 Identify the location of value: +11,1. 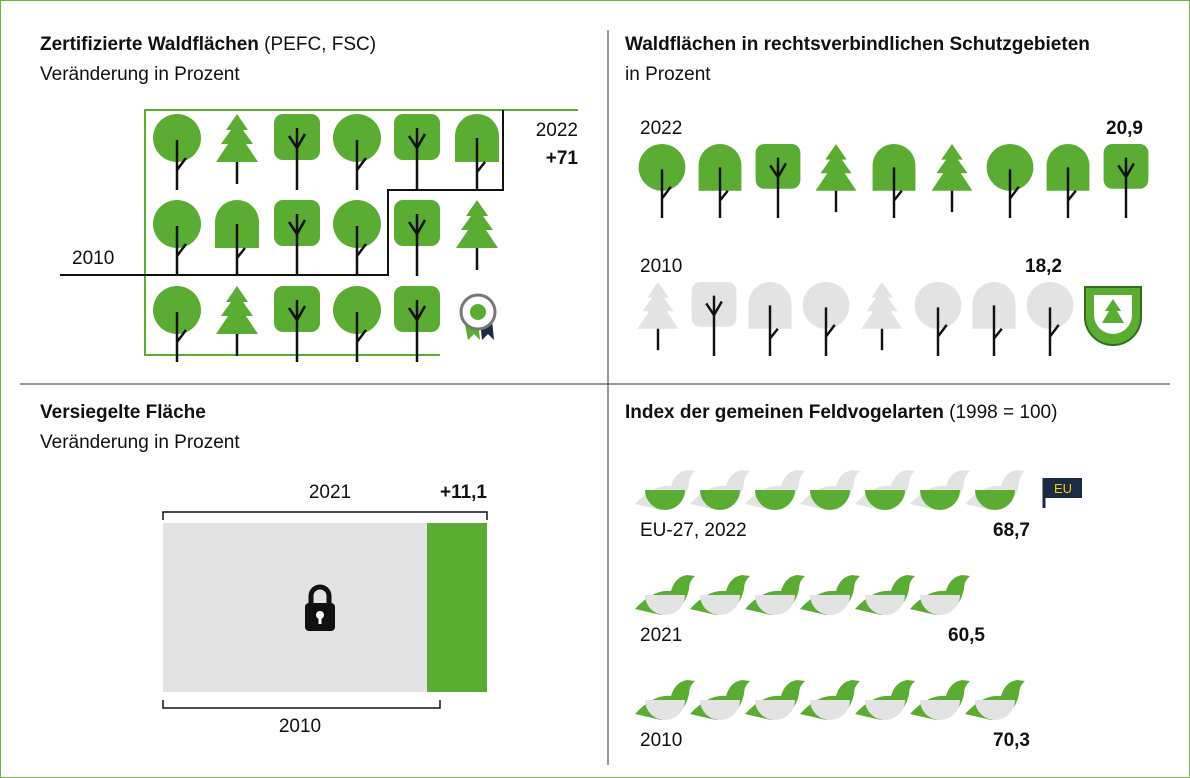
(463, 492).